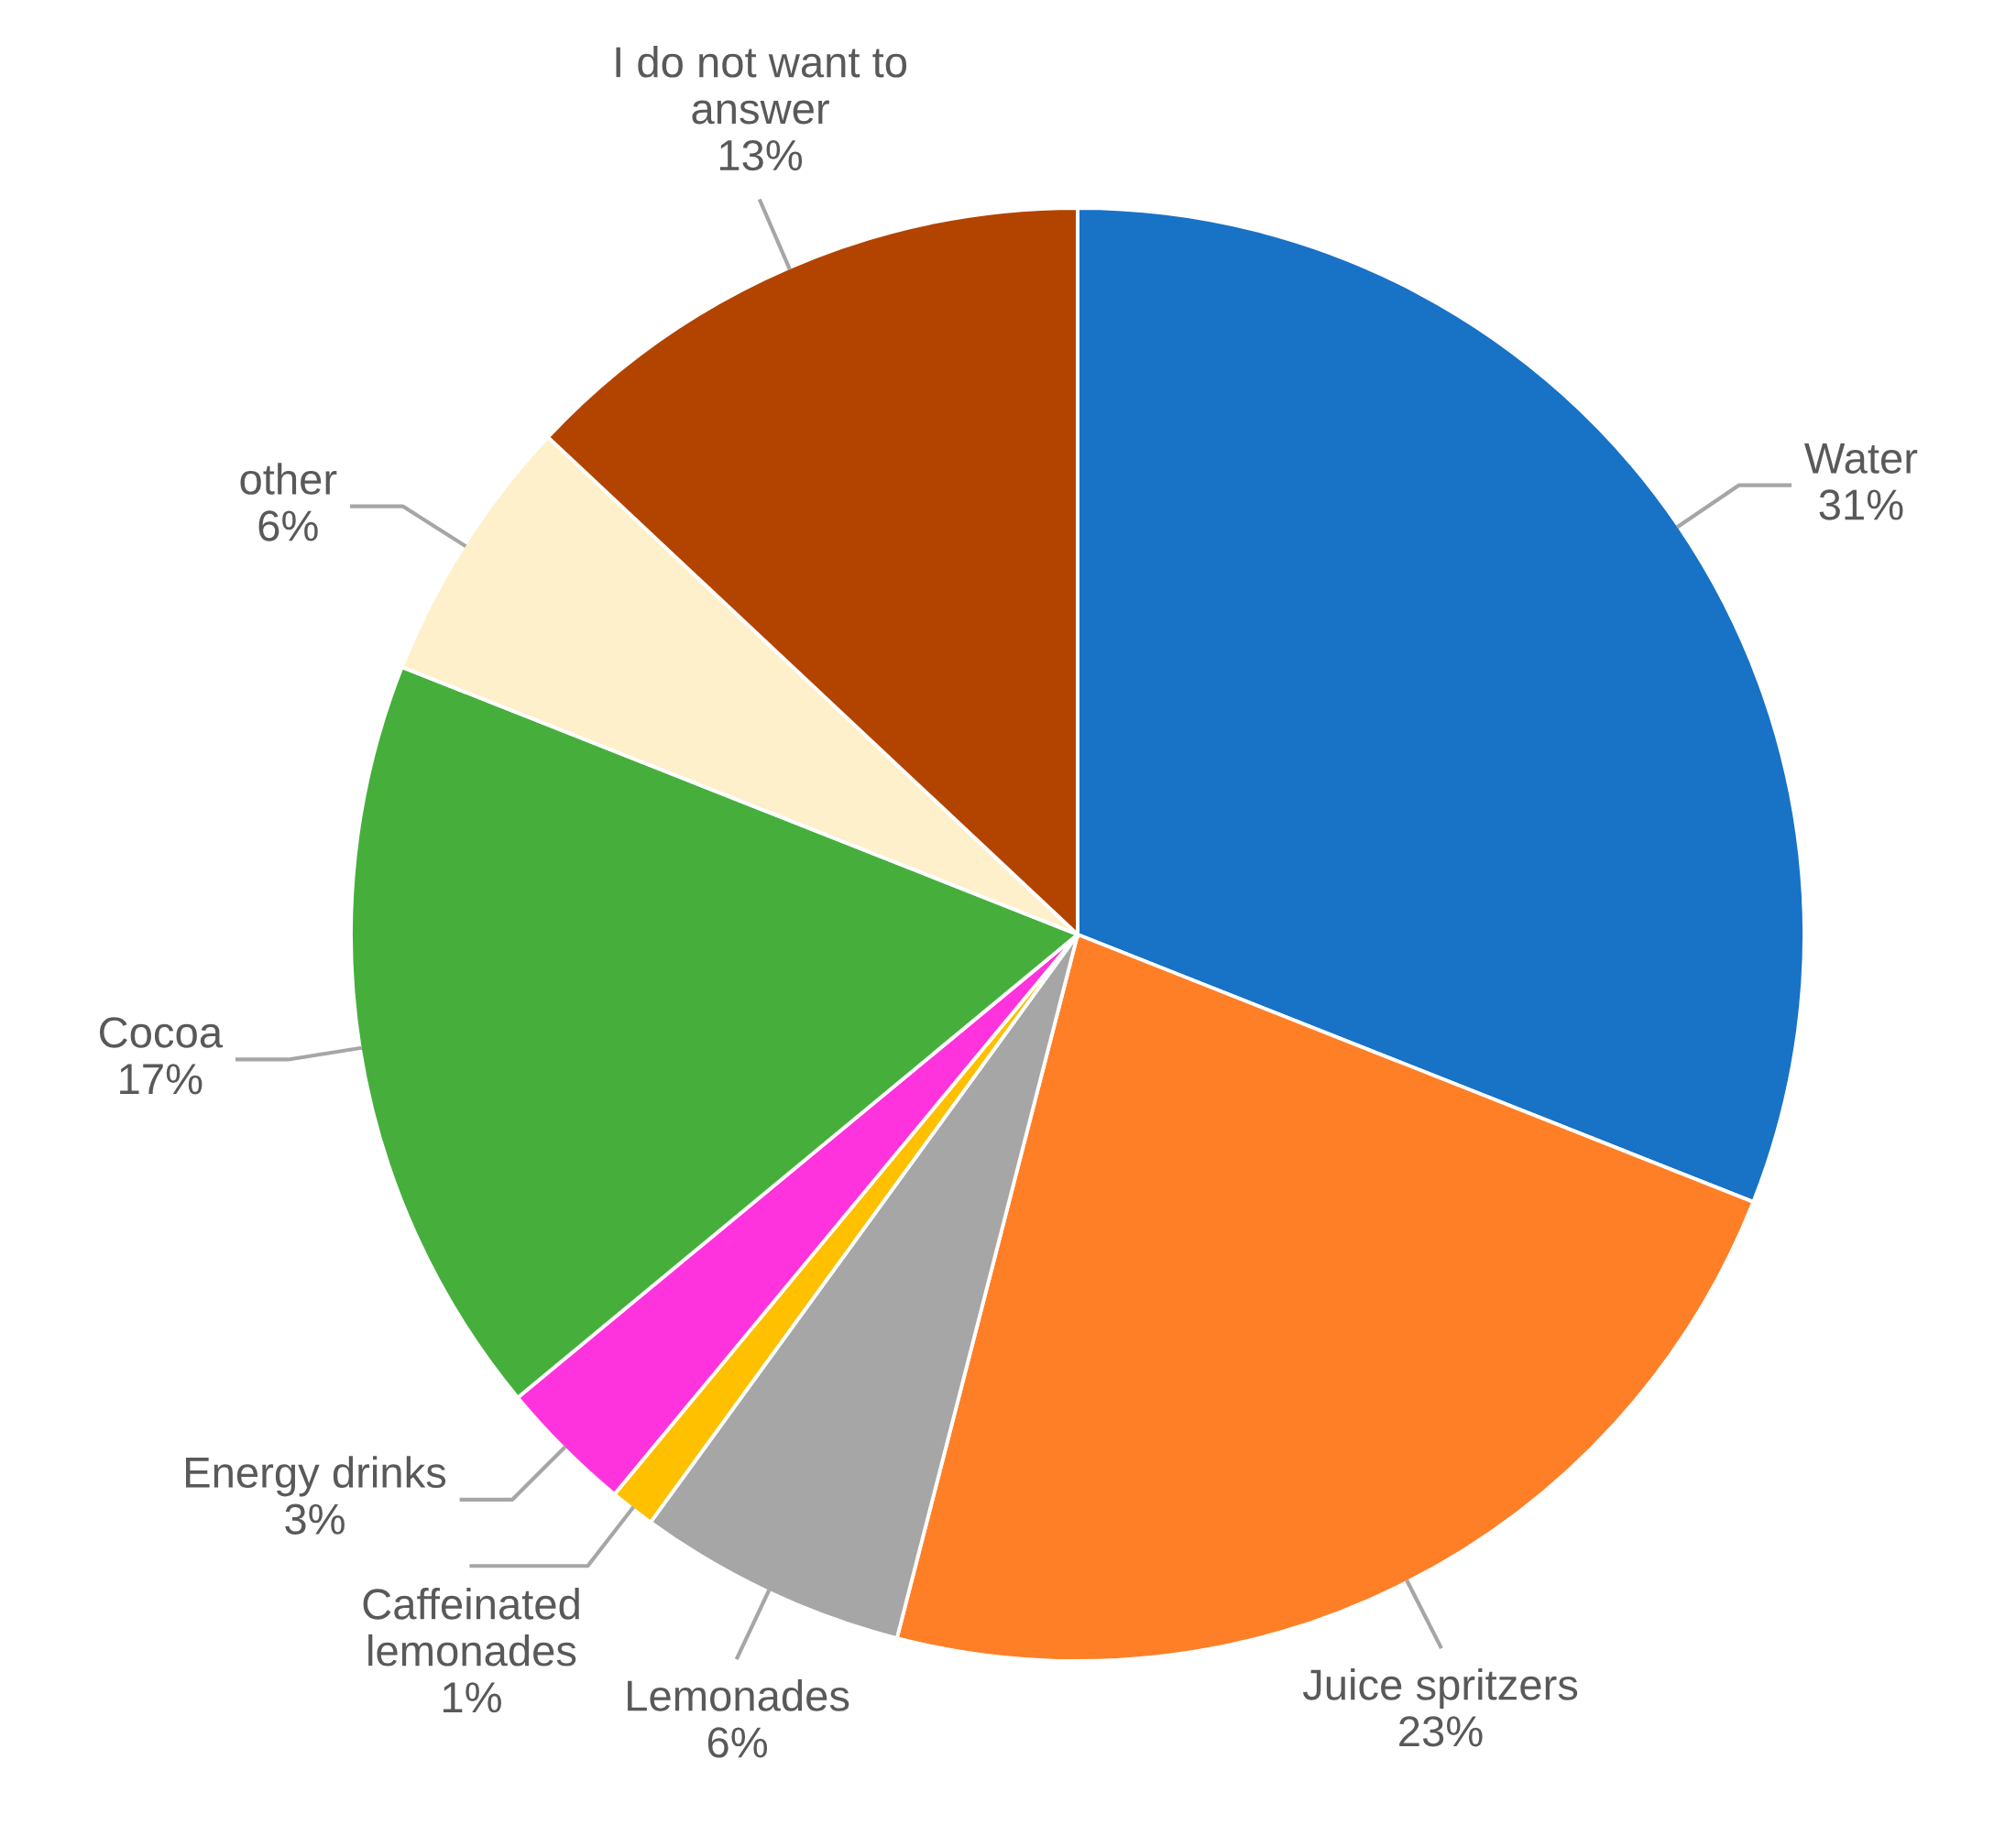  I want to click on slice-label: Caffeinated lemonades, so click(471, 1627).